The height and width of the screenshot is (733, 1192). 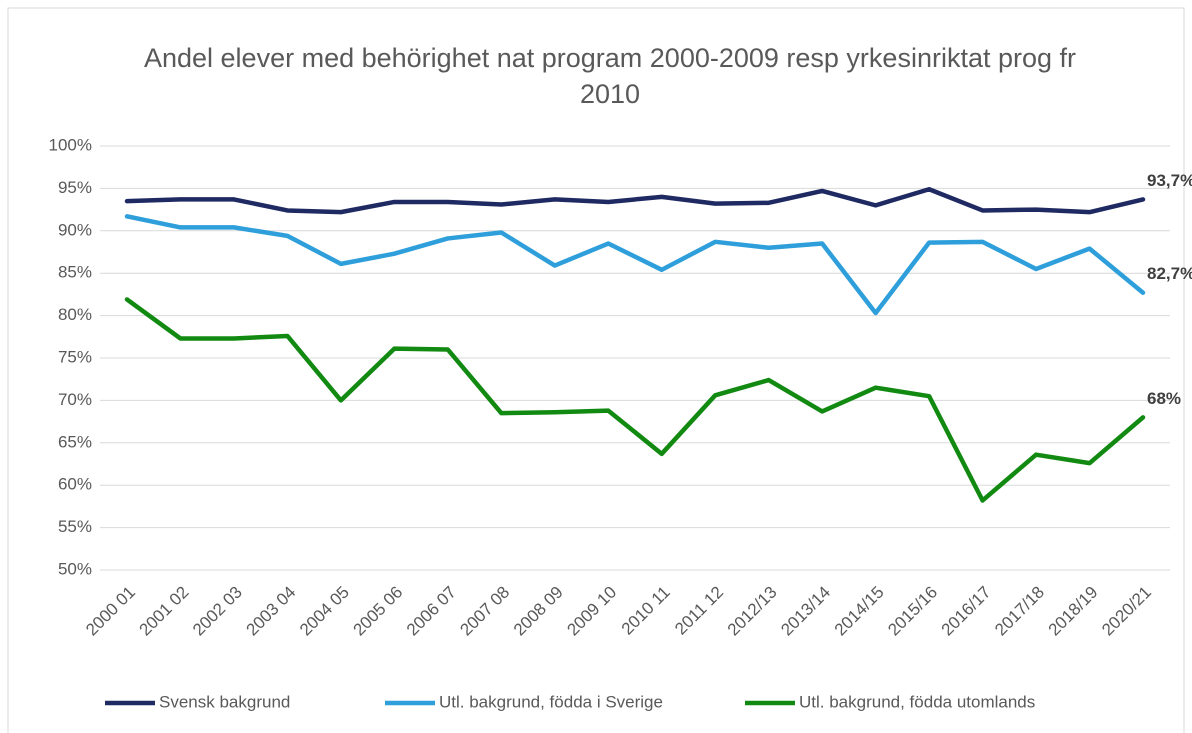 I want to click on data-label: 68%, so click(x=1164, y=398).